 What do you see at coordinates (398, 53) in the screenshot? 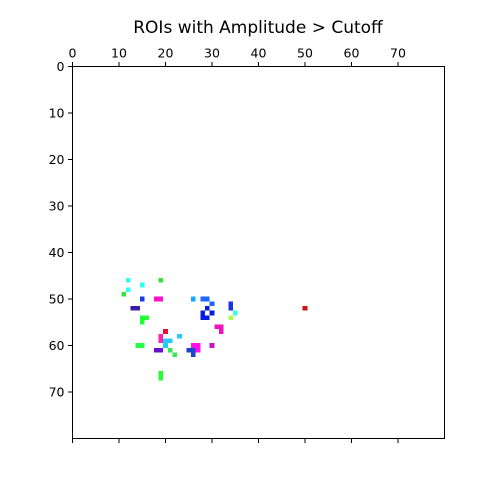
I see `x-tick-label: 70` at bounding box center [398, 53].